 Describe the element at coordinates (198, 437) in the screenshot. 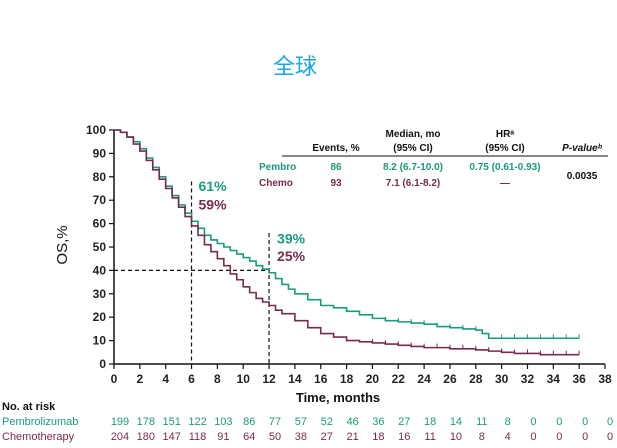

I see `at-risk-chemo-value: 118` at that location.